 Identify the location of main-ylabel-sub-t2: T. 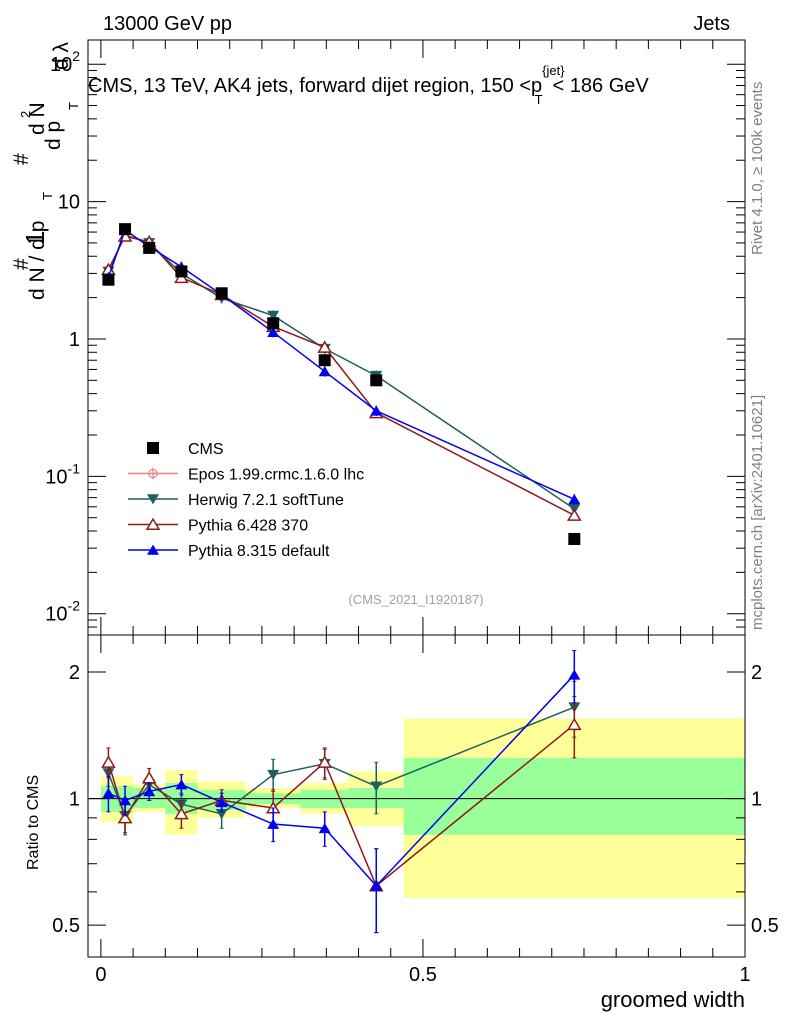
(73, 106).